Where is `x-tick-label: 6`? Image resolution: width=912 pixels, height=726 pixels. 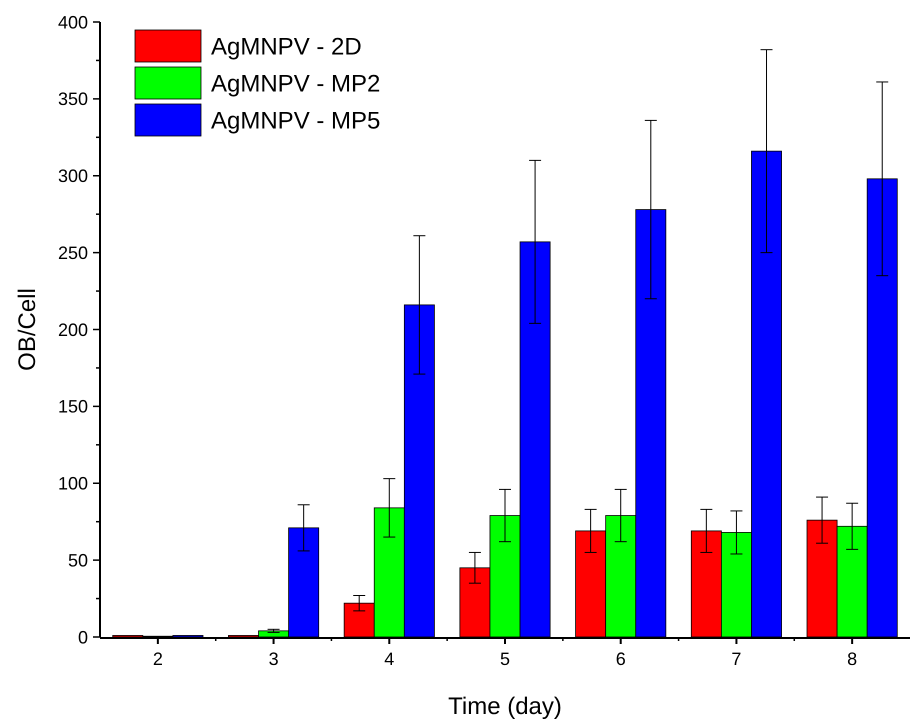 x-tick-label: 6 is located at coordinates (621, 659).